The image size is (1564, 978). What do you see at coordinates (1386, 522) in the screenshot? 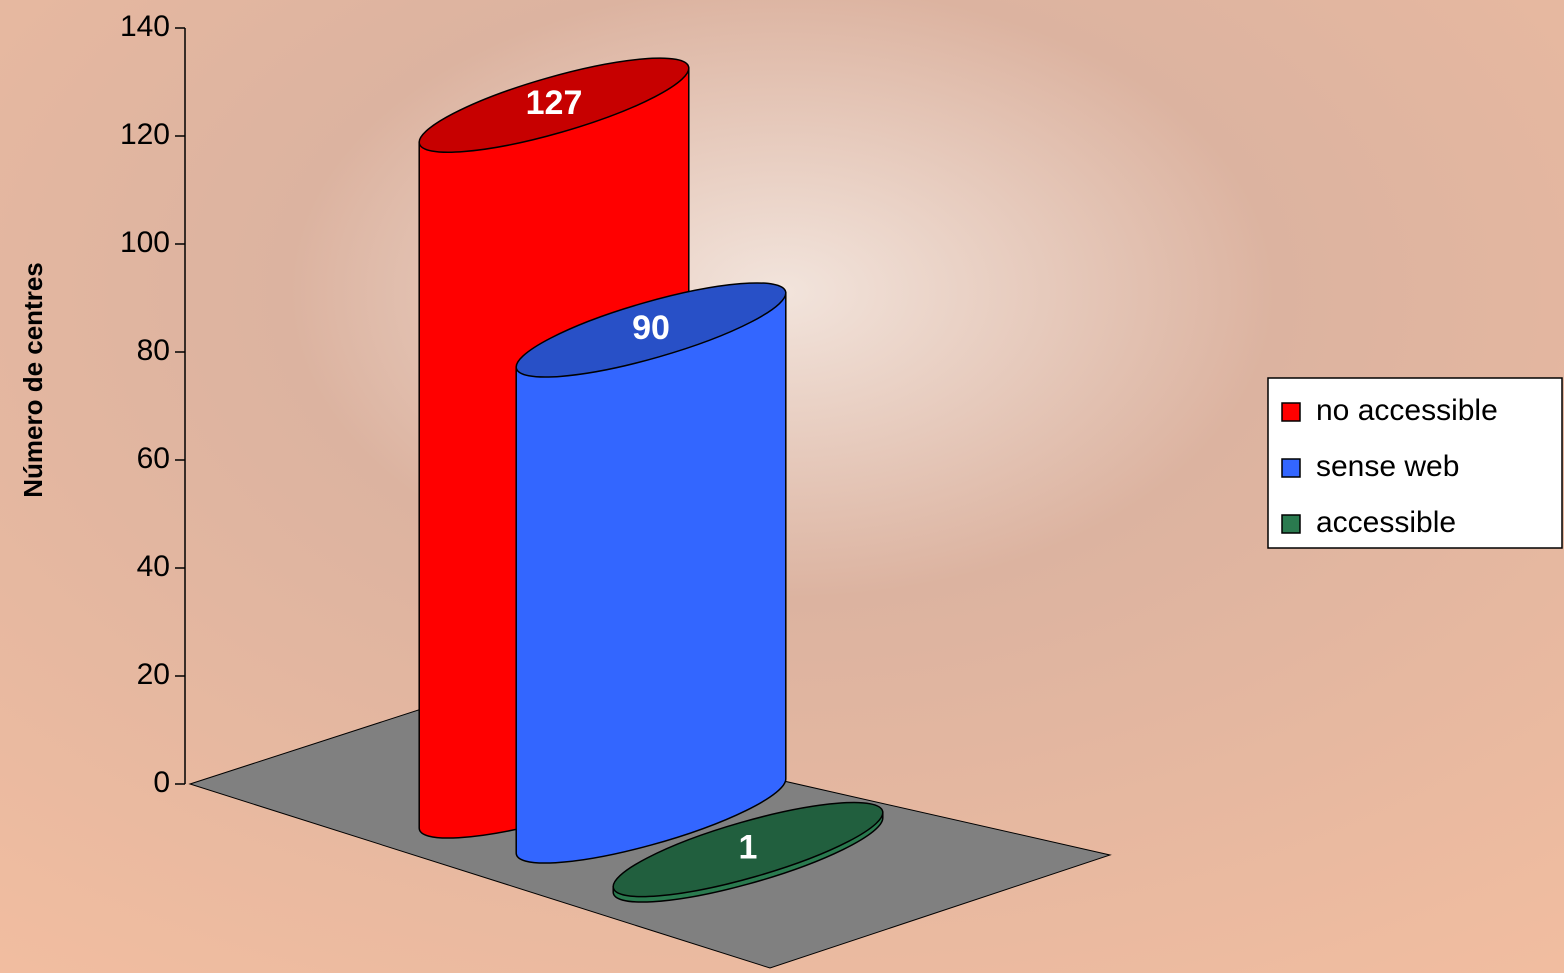
I see `legend-label: accessible` at bounding box center [1386, 522].